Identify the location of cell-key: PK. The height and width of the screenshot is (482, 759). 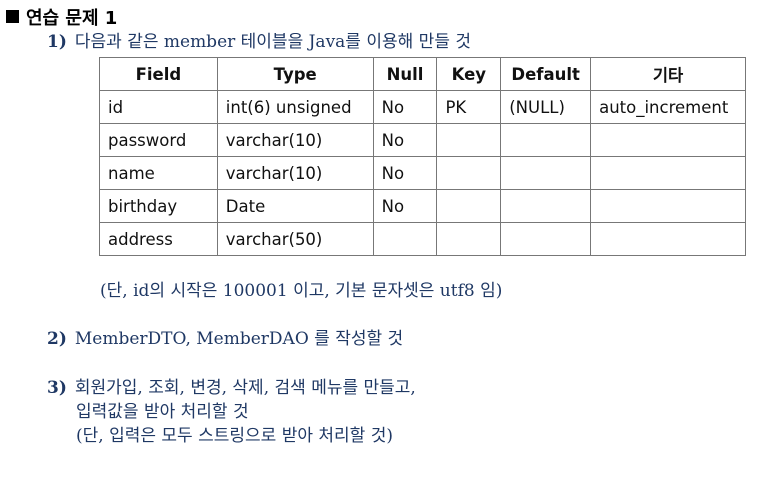
(469, 107).